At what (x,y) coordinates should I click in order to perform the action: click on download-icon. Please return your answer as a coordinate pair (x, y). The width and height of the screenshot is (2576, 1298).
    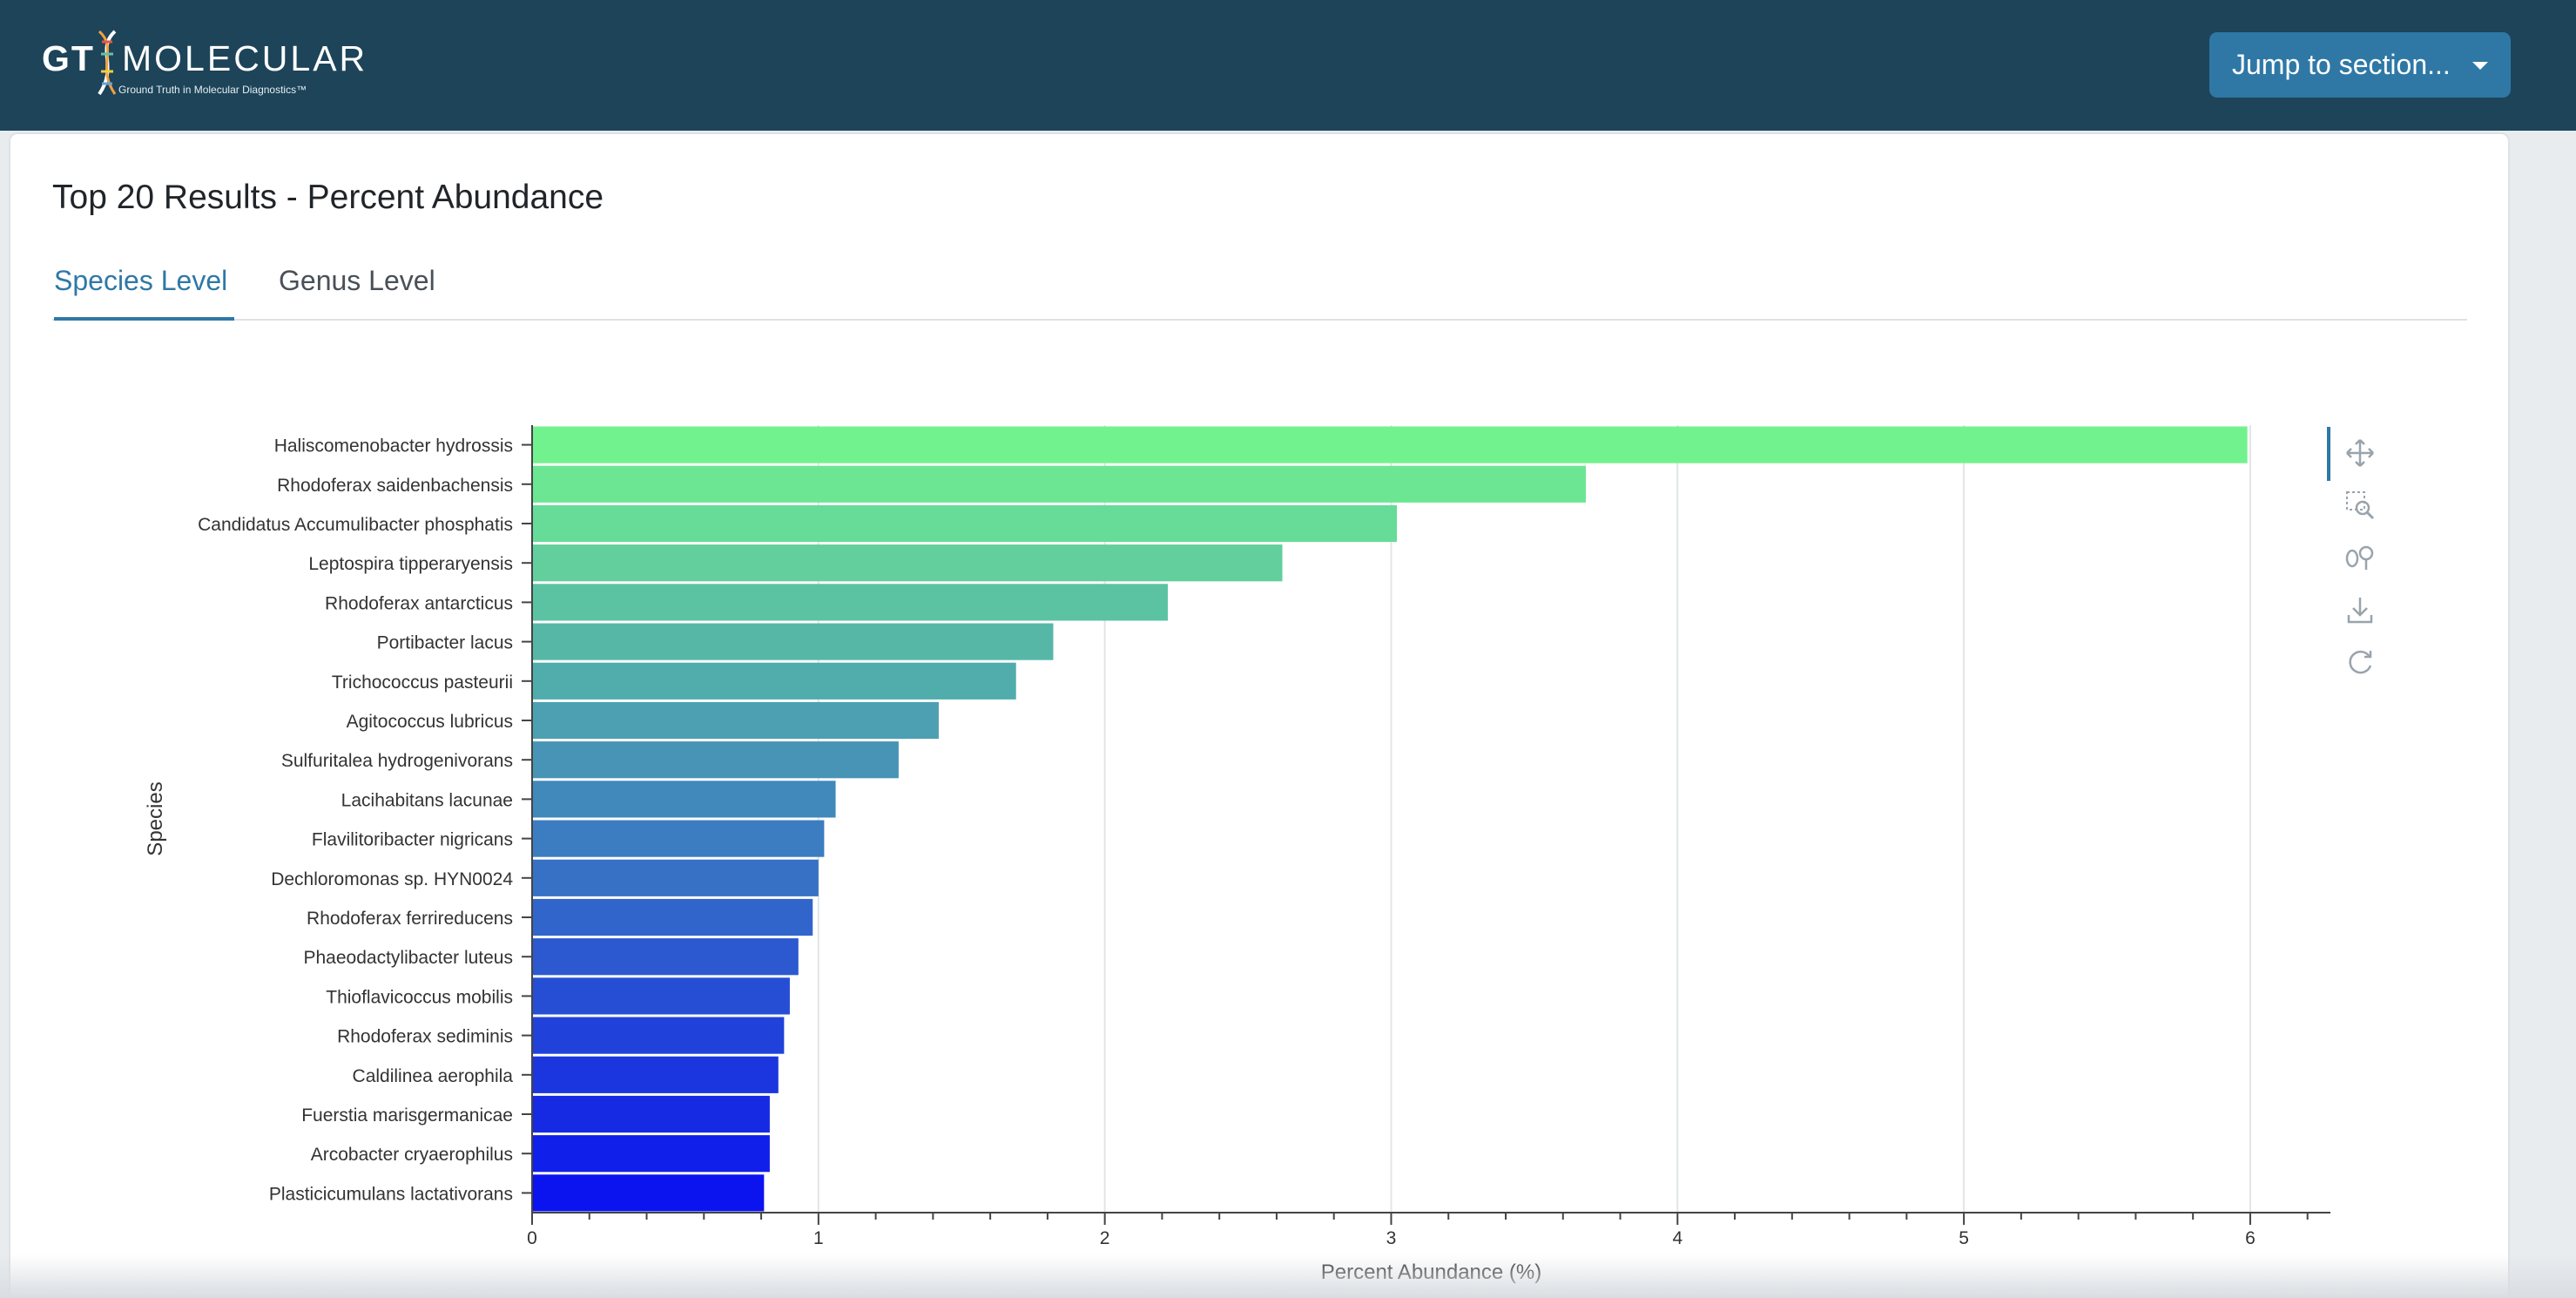
    Looking at the image, I should click on (2360, 609).